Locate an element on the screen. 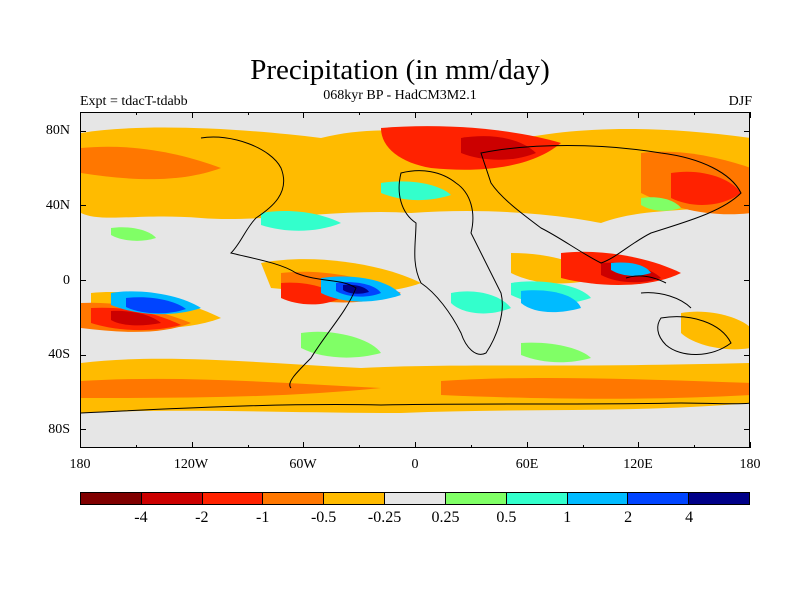 This screenshot has height=600, width=800. season-label: DJF is located at coordinates (740, 101).